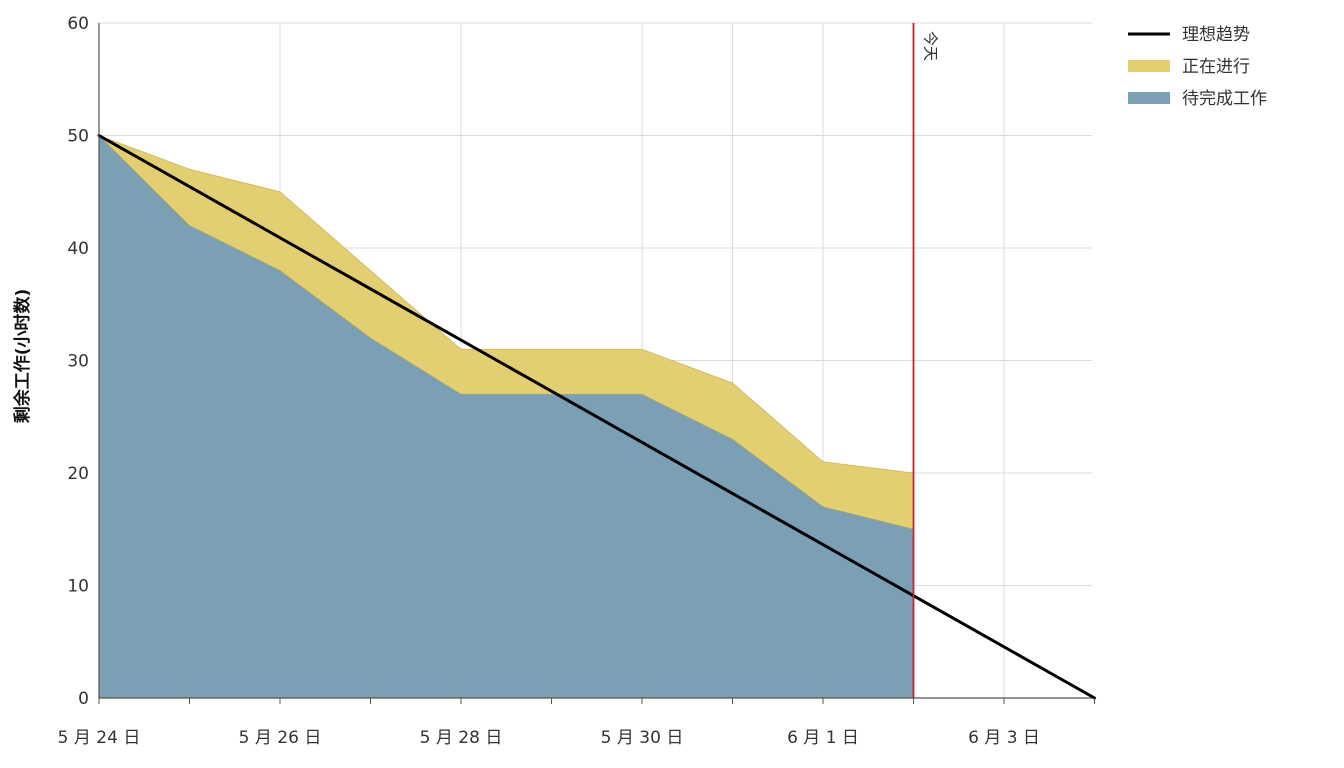  What do you see at coordinates (642, 738) in the screenshot?
I see `x-tick-label: 5 月 30 日` at bounding box center [642, 738].